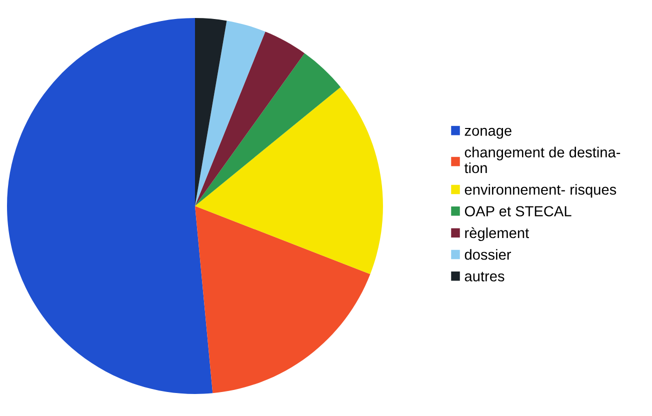  I want to click on legend-label: règlement, so click(497, 234).